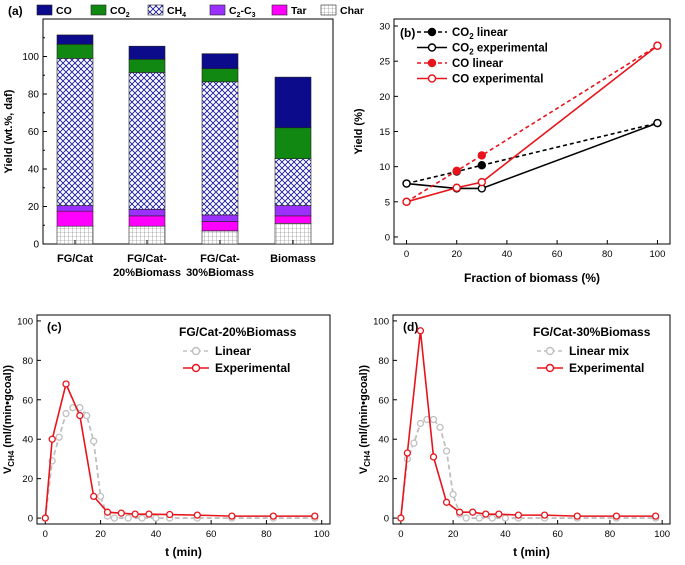 The image size is (685, 565). I want to click on text-span: Char, so click(352, 11).